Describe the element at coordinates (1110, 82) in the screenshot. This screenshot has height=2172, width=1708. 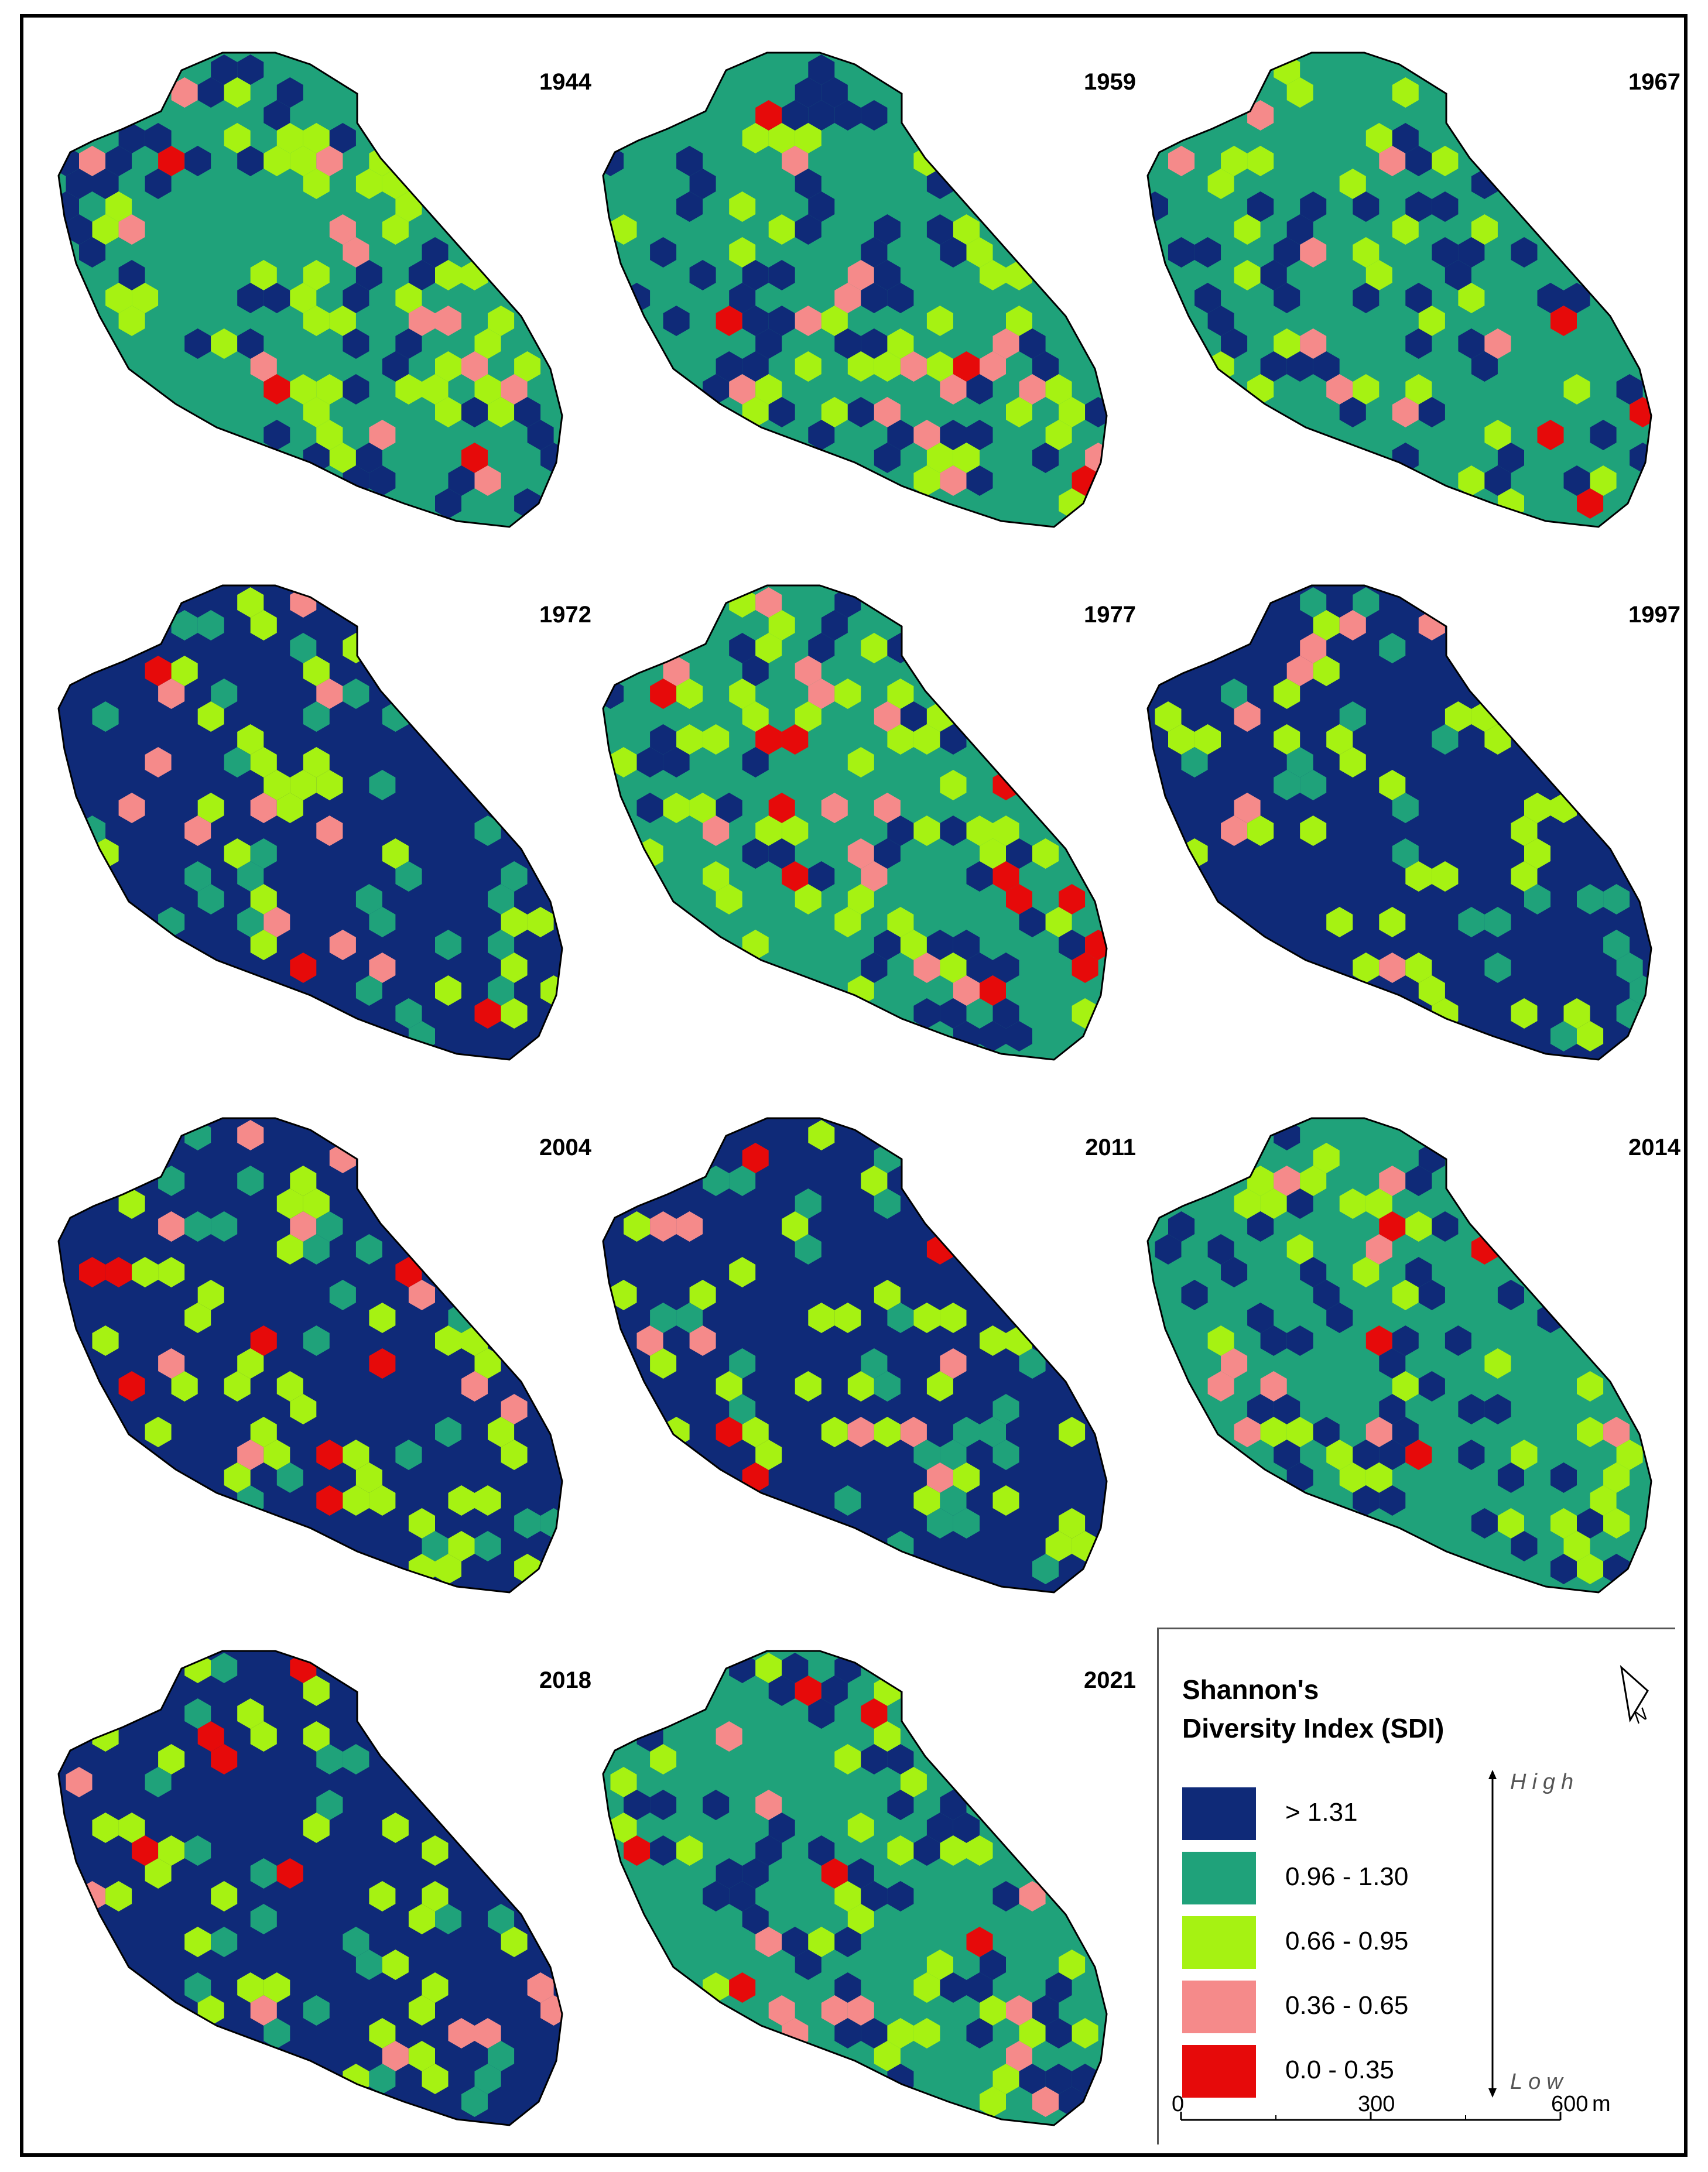
I see `map-year-label: 1959` at that location.